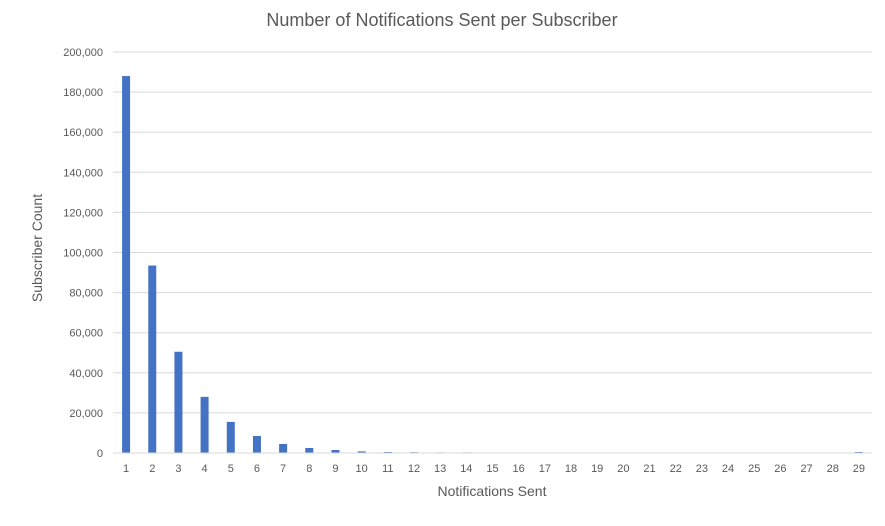 This screenshot has height=526, width=885. Describe the element at coordinates (83, 133) in the screenshot. I see `y-tick-label: 160,000` at that location.